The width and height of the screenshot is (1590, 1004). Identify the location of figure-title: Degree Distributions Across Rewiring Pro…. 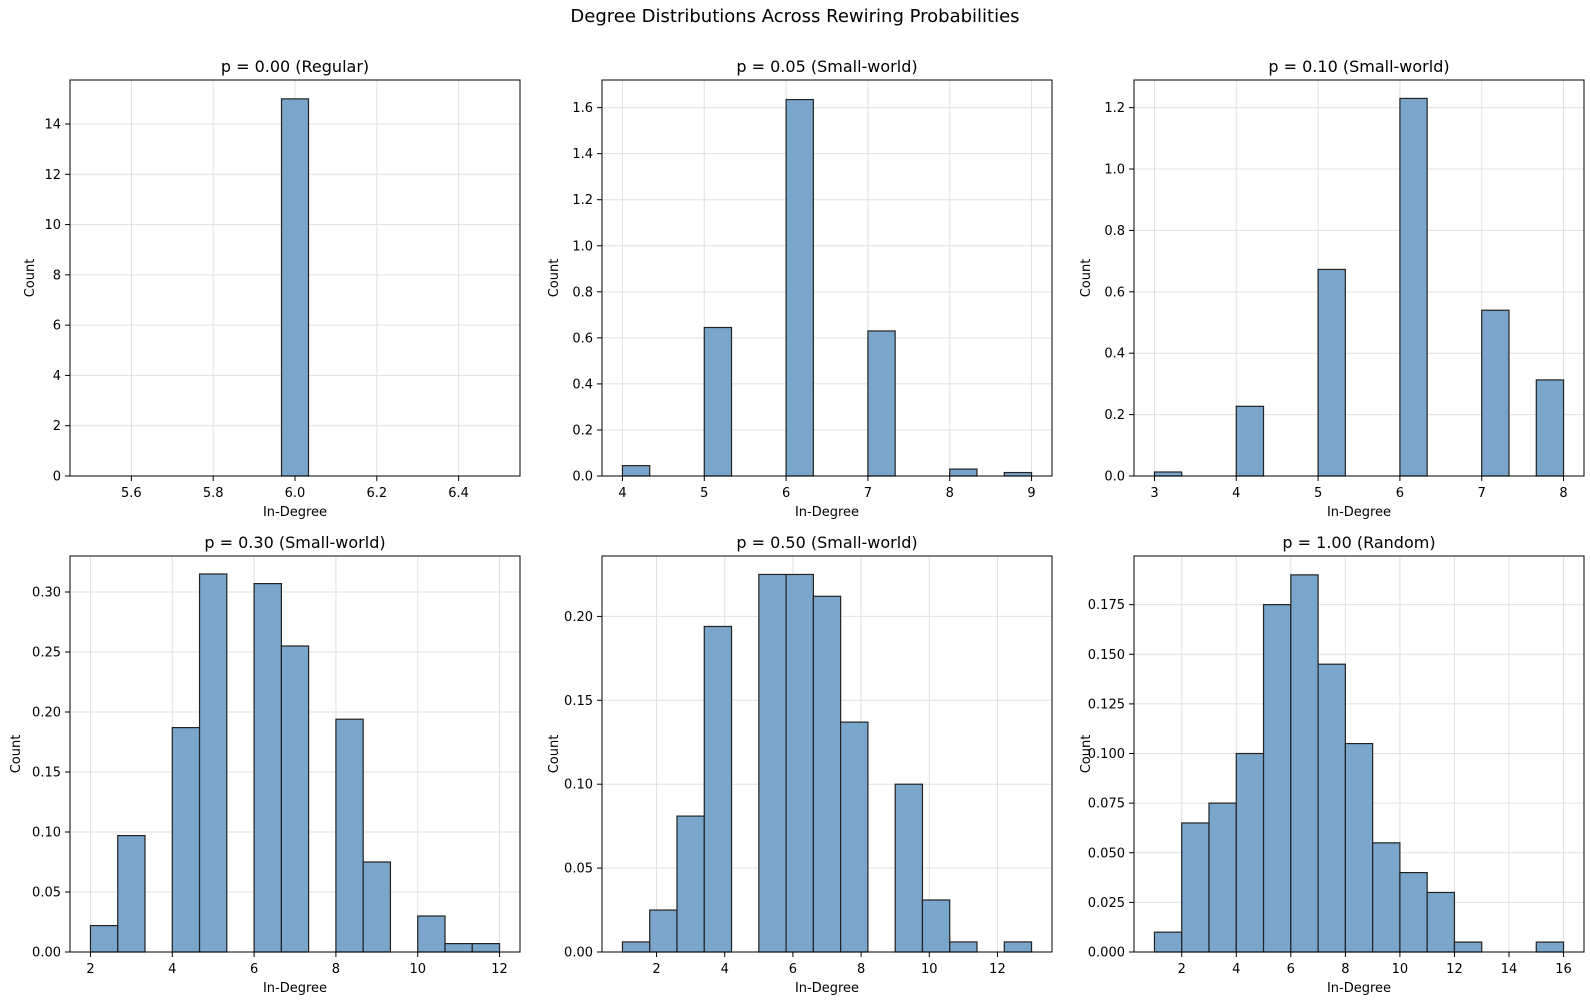
(795, 16).